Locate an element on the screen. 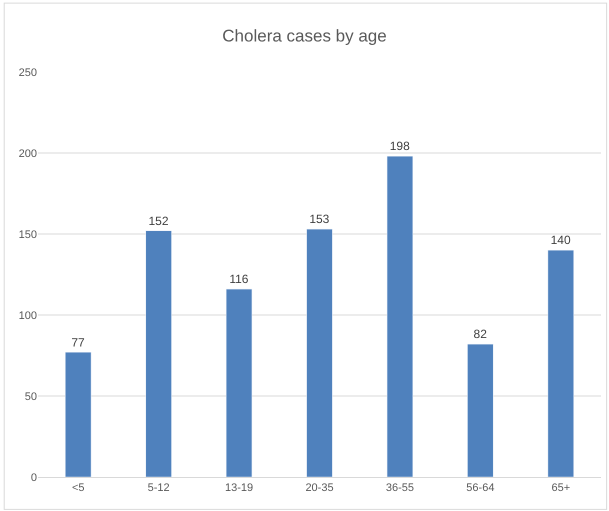  y-tick-label: 0 is located at coordinates (33, 478).